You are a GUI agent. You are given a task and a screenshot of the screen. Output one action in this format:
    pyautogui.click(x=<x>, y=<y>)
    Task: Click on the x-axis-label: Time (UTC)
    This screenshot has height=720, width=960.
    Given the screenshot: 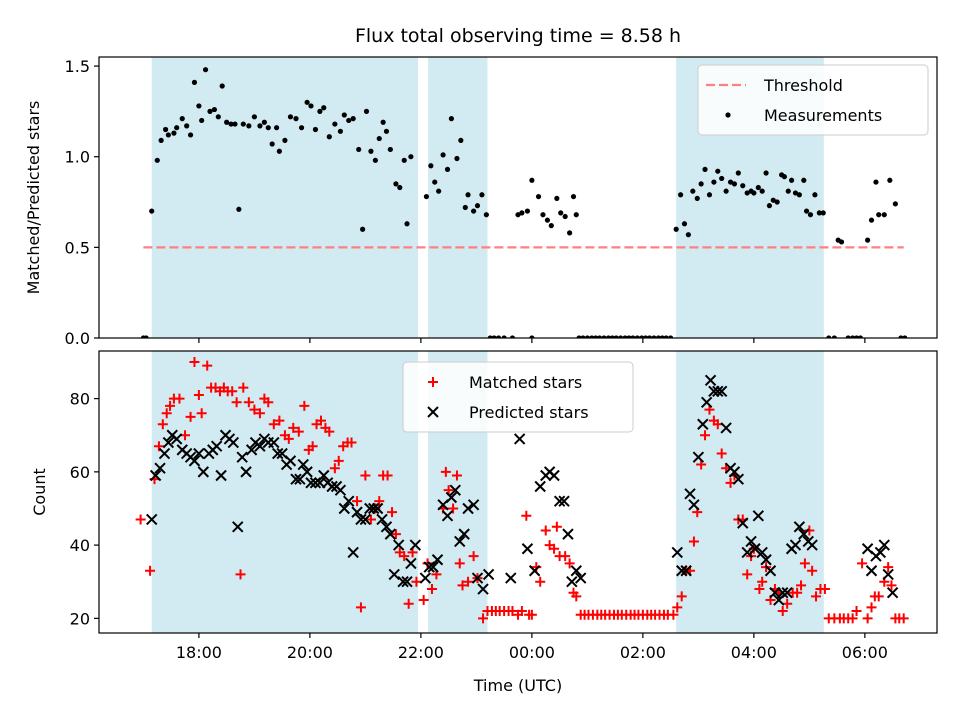 What is the action you would take?
    pyautogui.click(x=517, y=685)
    